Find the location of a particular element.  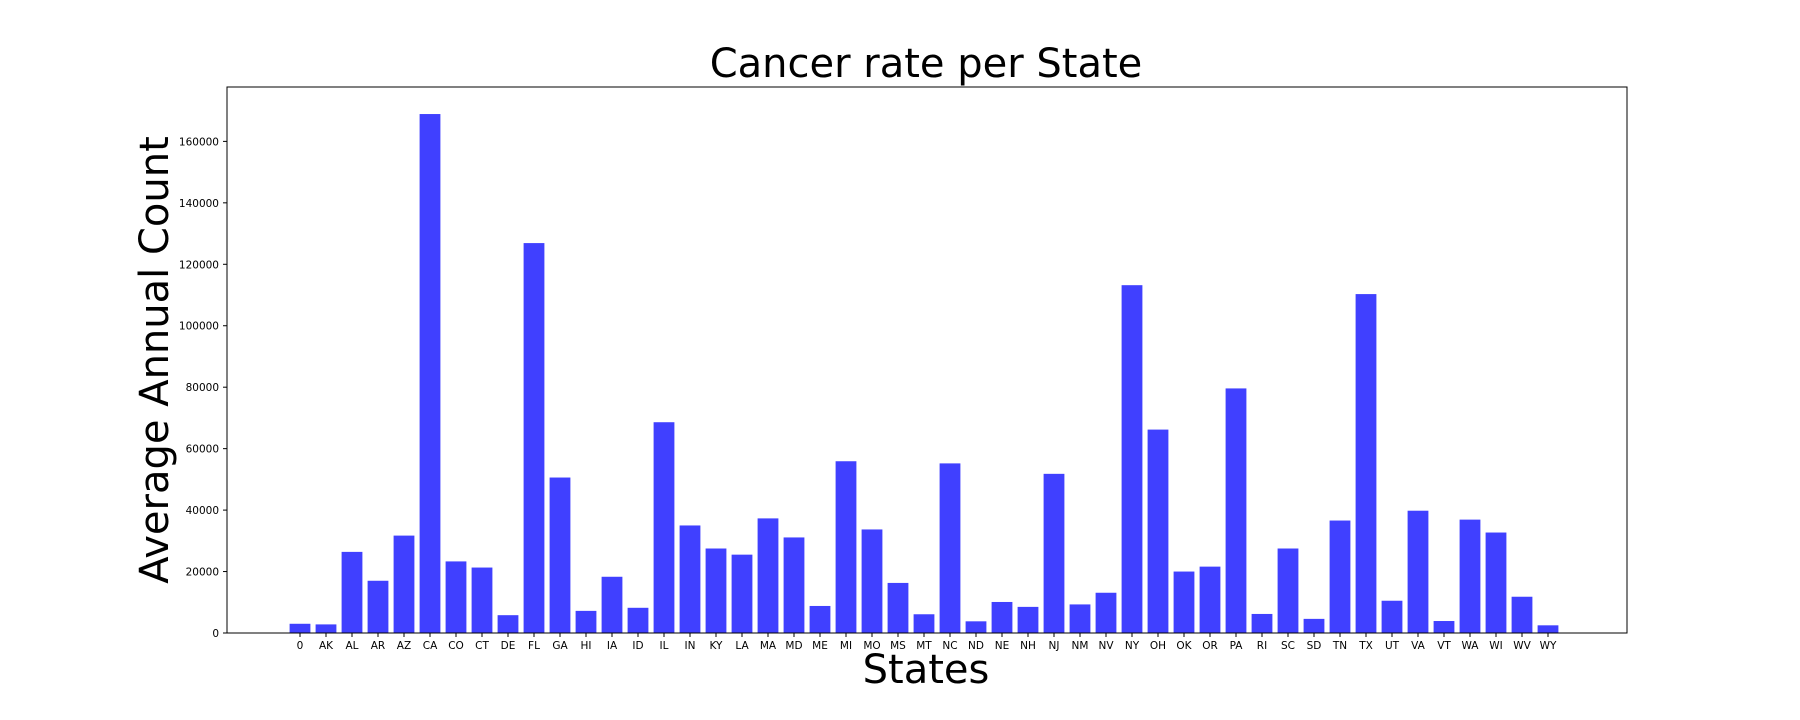

x-tick-label: ID is located at coordinates (637, 646).